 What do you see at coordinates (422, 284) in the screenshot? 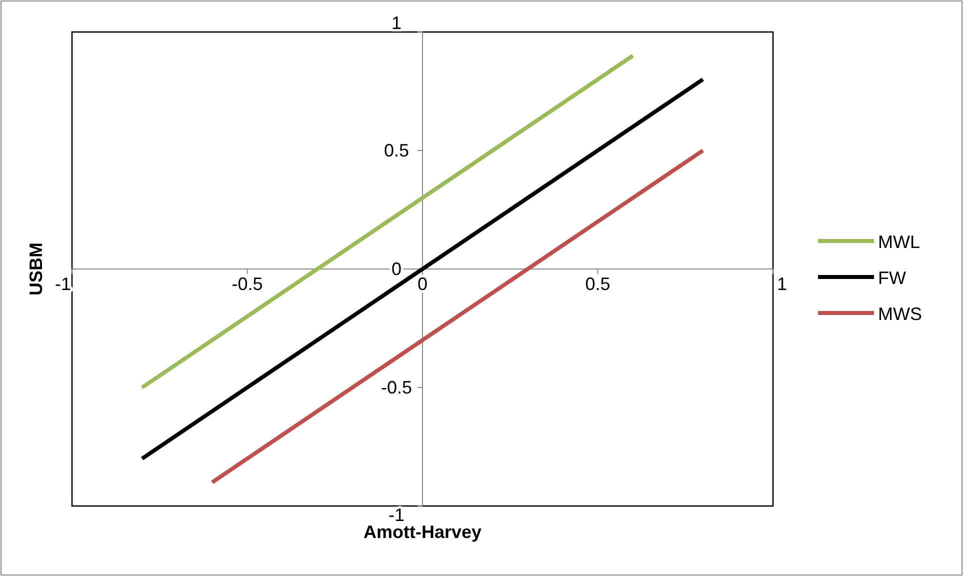
I see `x-tick-label: 0` at bounding box center [422, 284].